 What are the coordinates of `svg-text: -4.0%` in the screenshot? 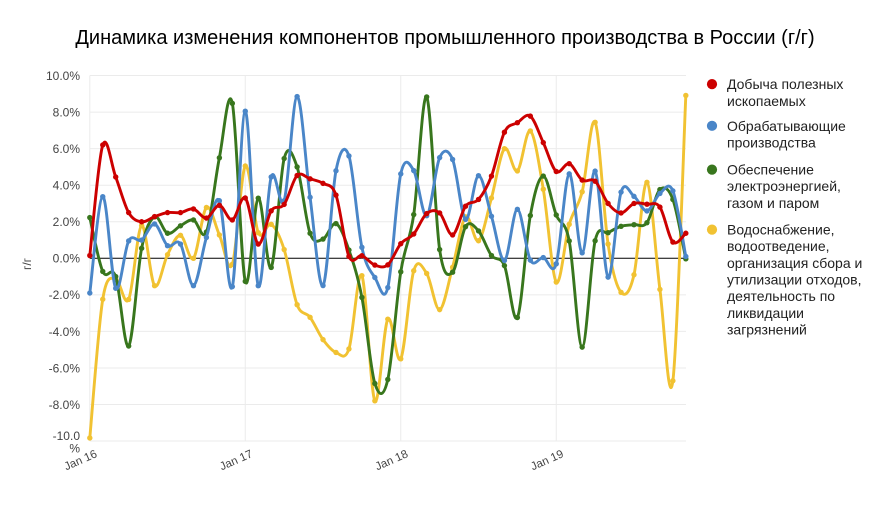 It's located at (65, 332).